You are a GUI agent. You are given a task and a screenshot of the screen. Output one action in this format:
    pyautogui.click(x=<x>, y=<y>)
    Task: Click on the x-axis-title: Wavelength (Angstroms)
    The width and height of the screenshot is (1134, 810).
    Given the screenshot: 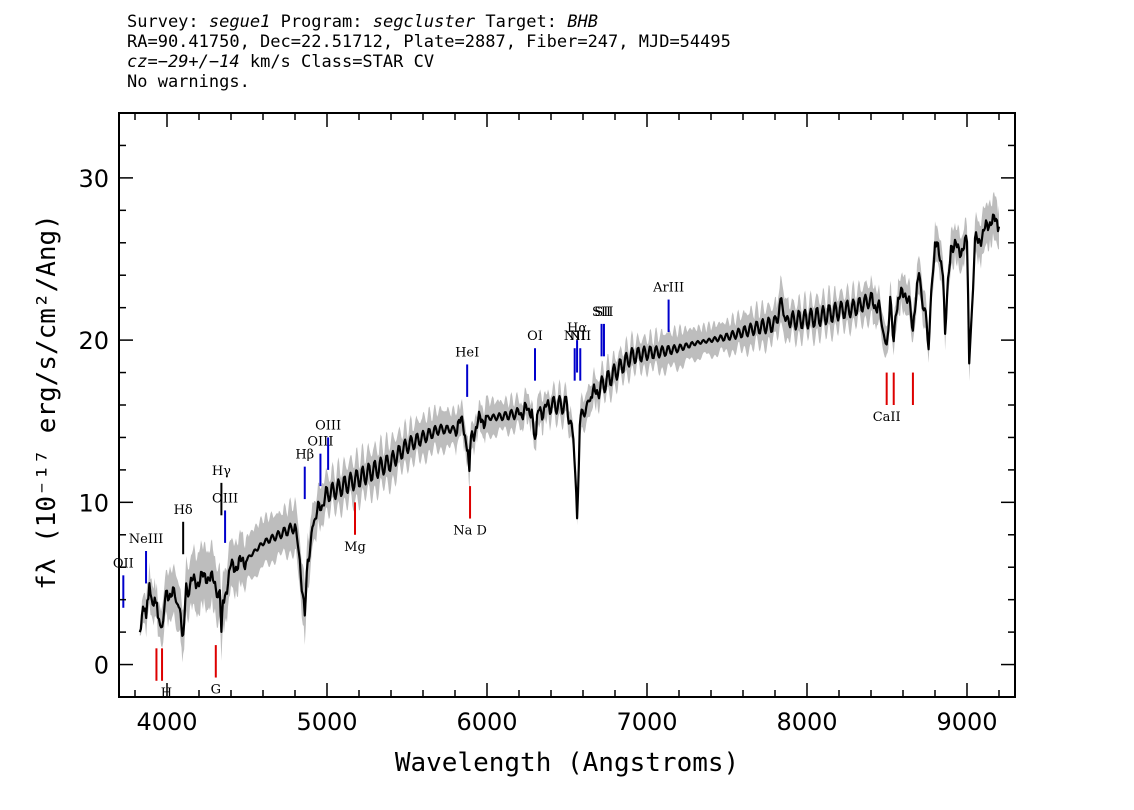 What is the action you would take?
    pyautogui.click(x=567, y=763)
    